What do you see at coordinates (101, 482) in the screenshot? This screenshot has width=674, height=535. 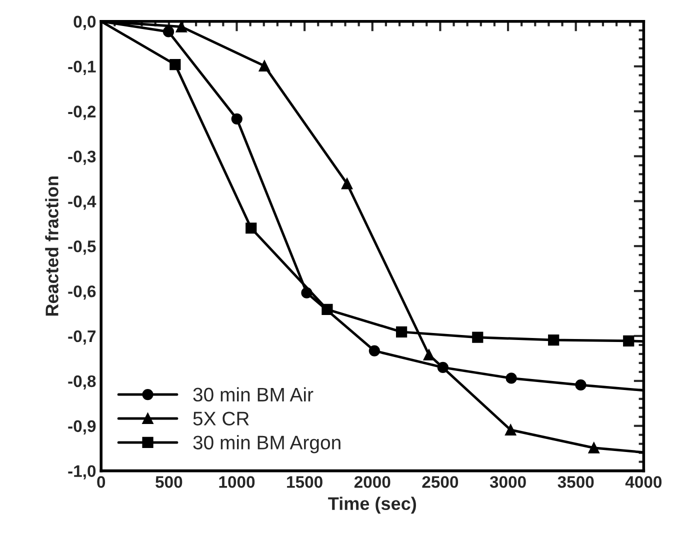 I see `x-tick-label: 0` at bounding box center [101, 482].